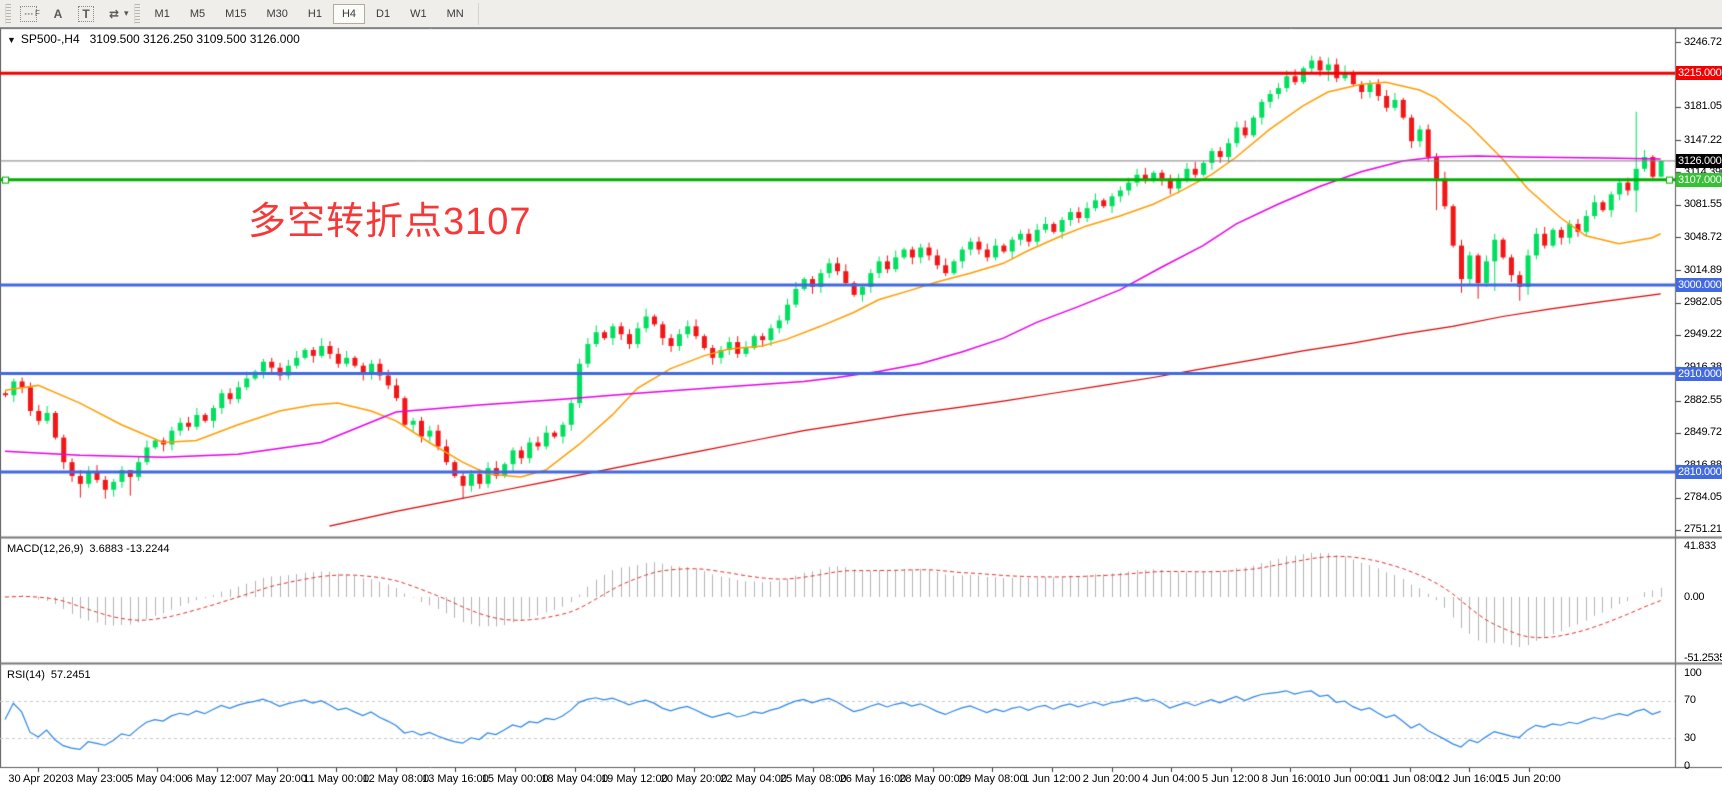  I want to click on quote-ohlc-label: 3109.500 3126.250 3109.500 3126.000, so click(194, 39).